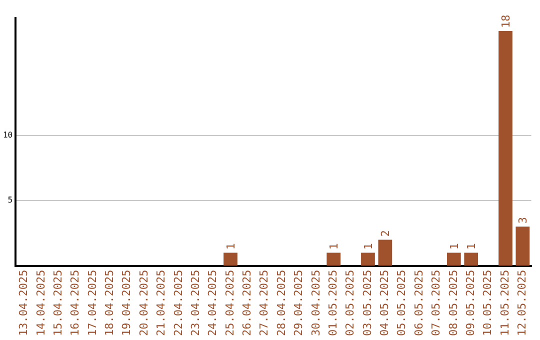 The width and height of the screenshot is (540, 340). What do you see at coordinates (385, 233) in the screenshot?
I see `data-label: 2` at bounding box center [385, 233].